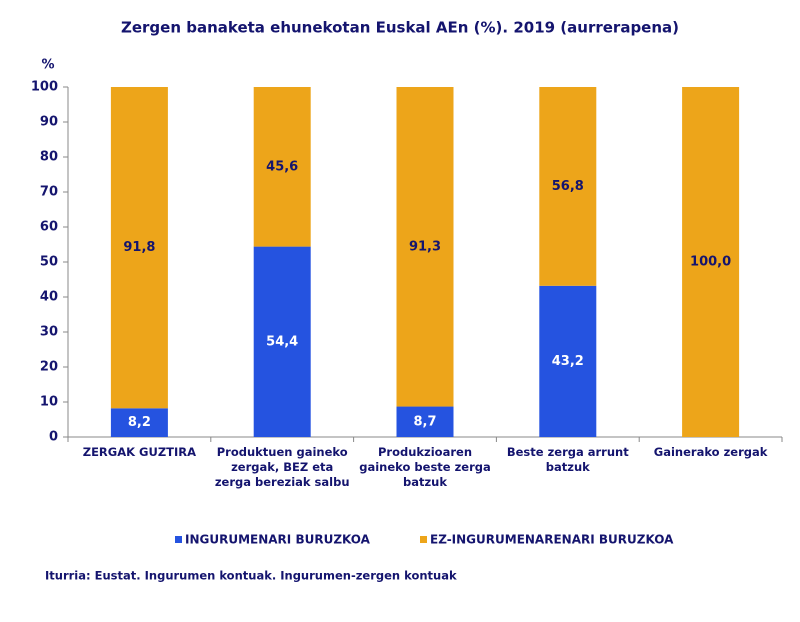 The width and height of the screenshot is (800, 622). I want to click on data-label: 8,7, so click(424, 421).